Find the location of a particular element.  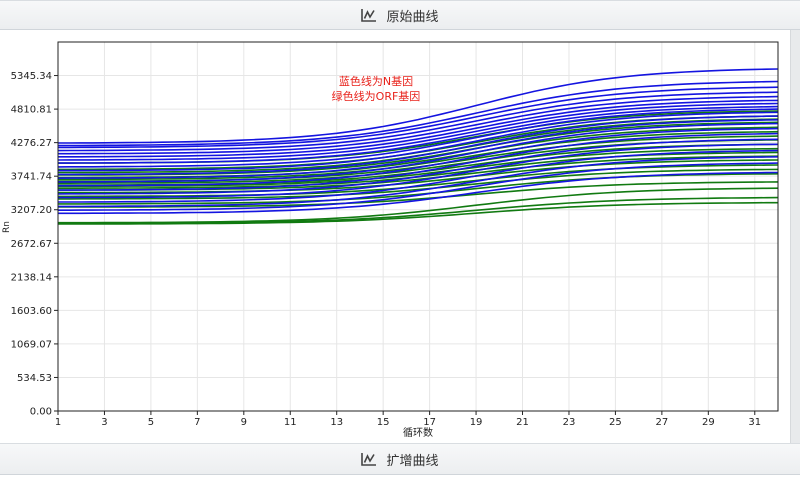

x-axis-label: 循环数 is located at coordinates (418, 432).